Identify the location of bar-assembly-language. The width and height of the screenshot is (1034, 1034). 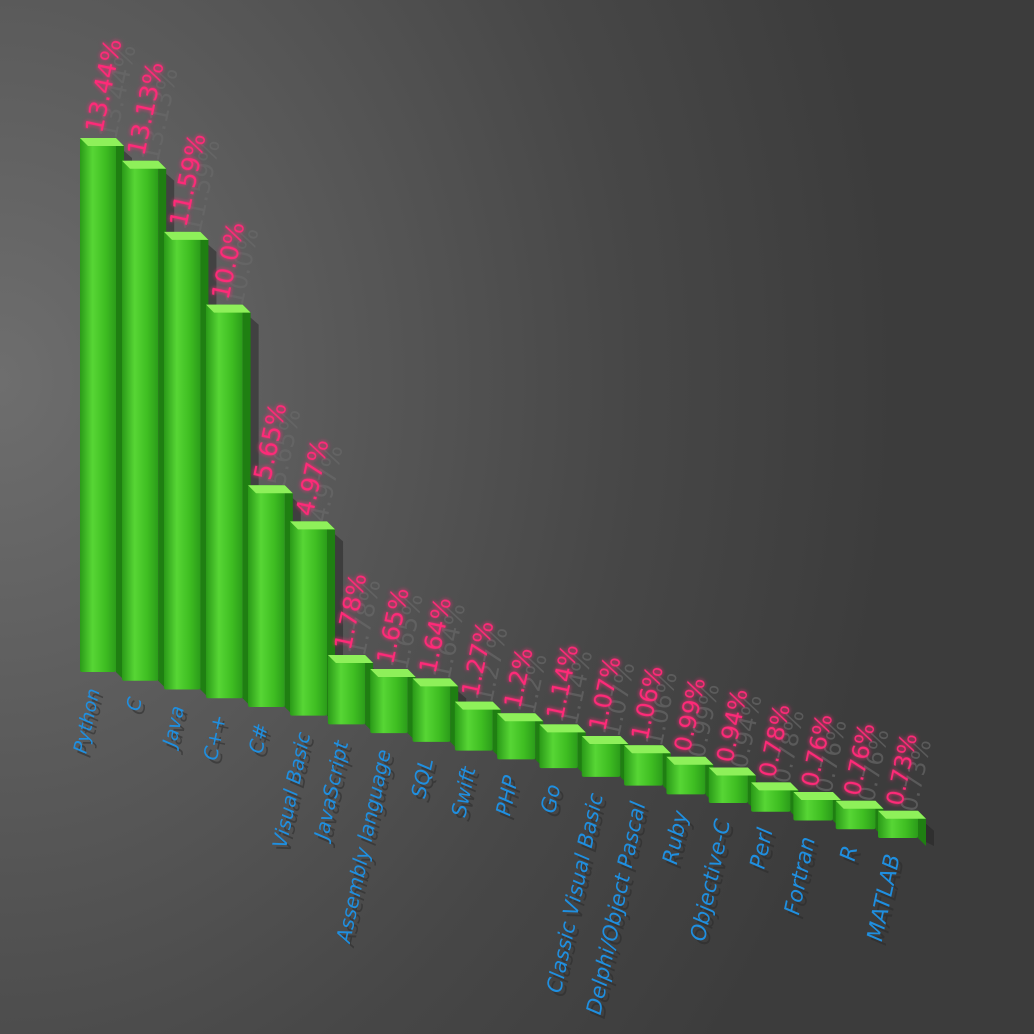
(389, 701).